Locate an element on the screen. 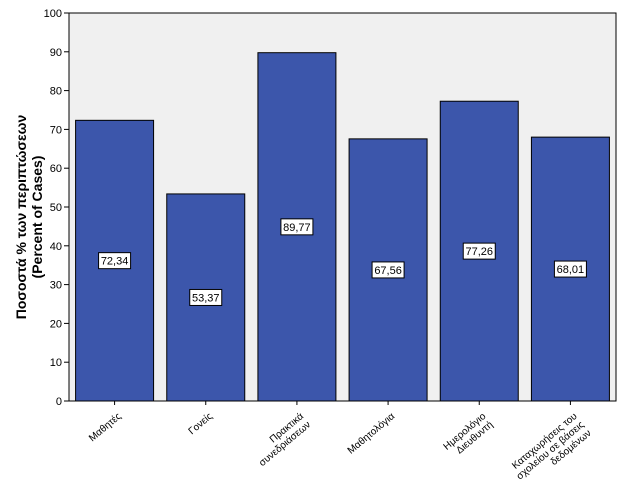 Image resolution: width=626 pixels, height=501 pixels. y-tick-label: 60 is located at coordinates (56, 169).